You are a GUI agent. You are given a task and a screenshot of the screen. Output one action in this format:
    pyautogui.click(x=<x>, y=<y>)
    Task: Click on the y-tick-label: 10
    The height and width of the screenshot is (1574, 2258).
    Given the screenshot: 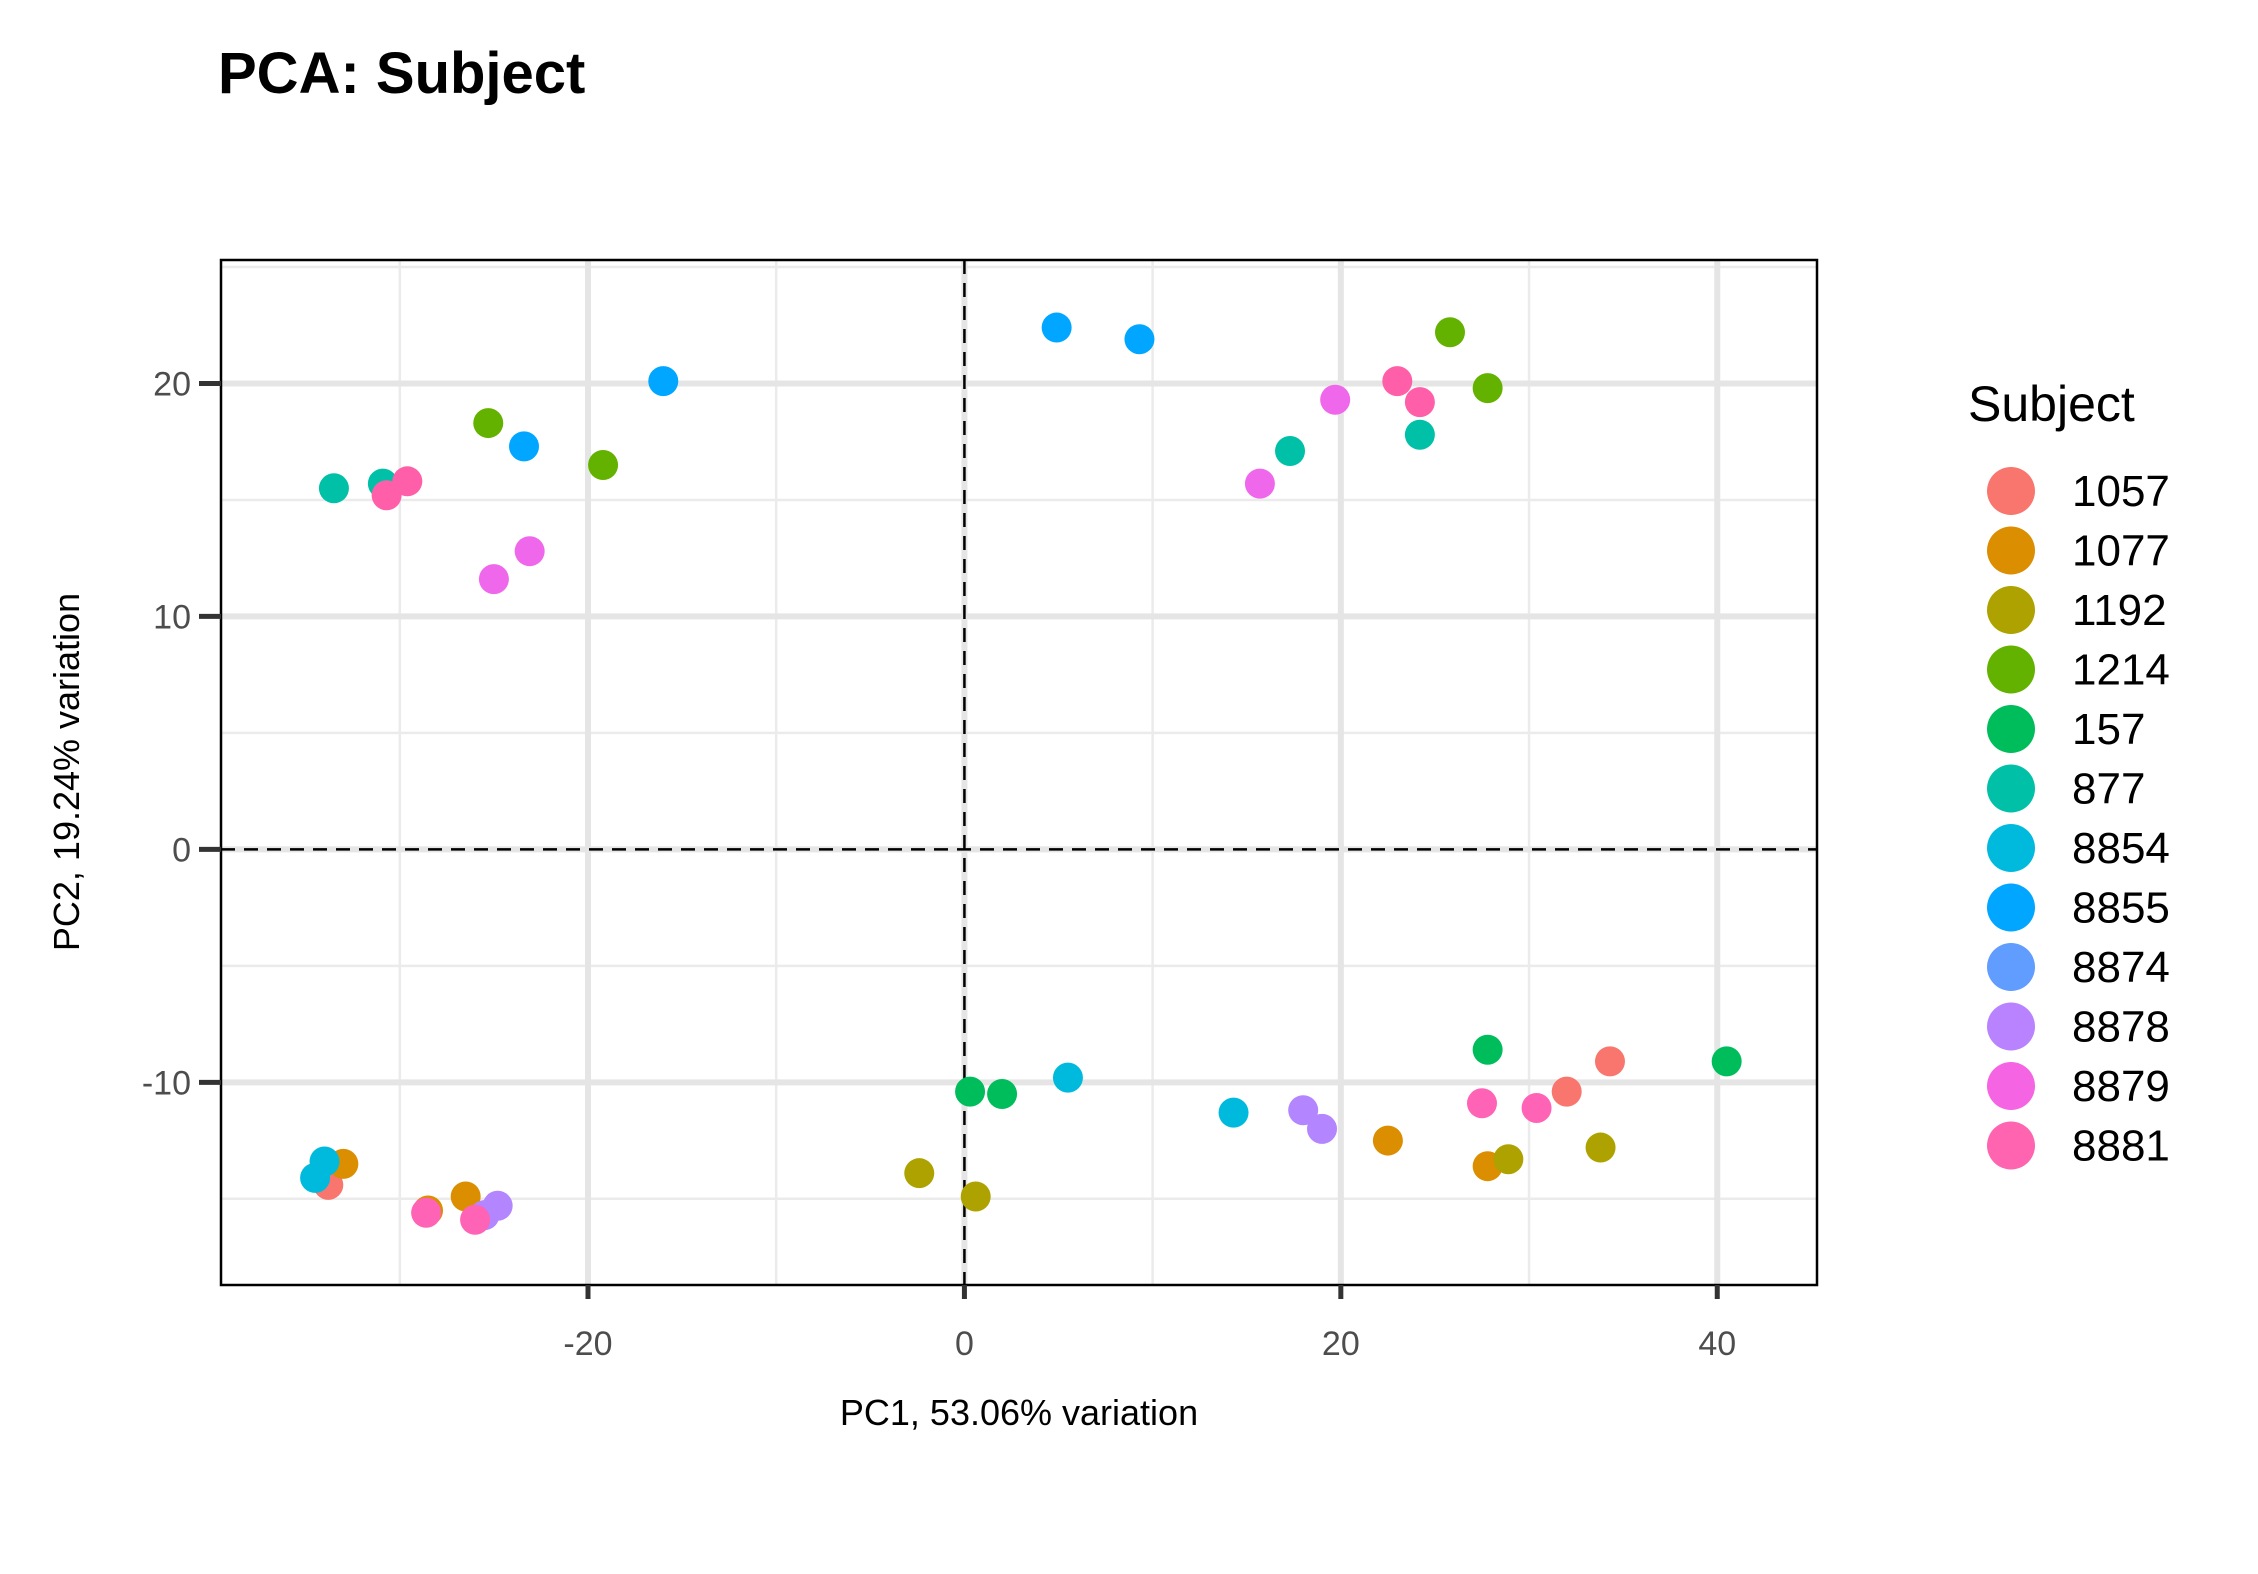 What is the action you would take?
    pyautogui.click(x=172, y=617)
    